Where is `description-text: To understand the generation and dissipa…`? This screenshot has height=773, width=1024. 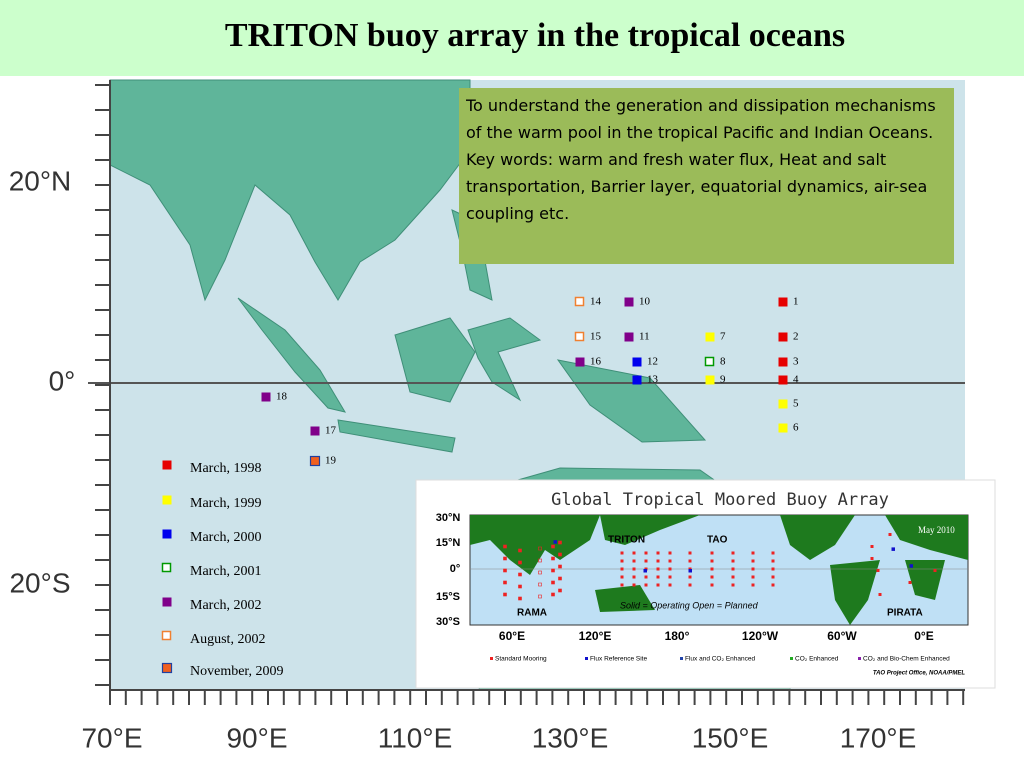 description-text: To understand the generation and dissipa… is located at coordinates (701, 119).